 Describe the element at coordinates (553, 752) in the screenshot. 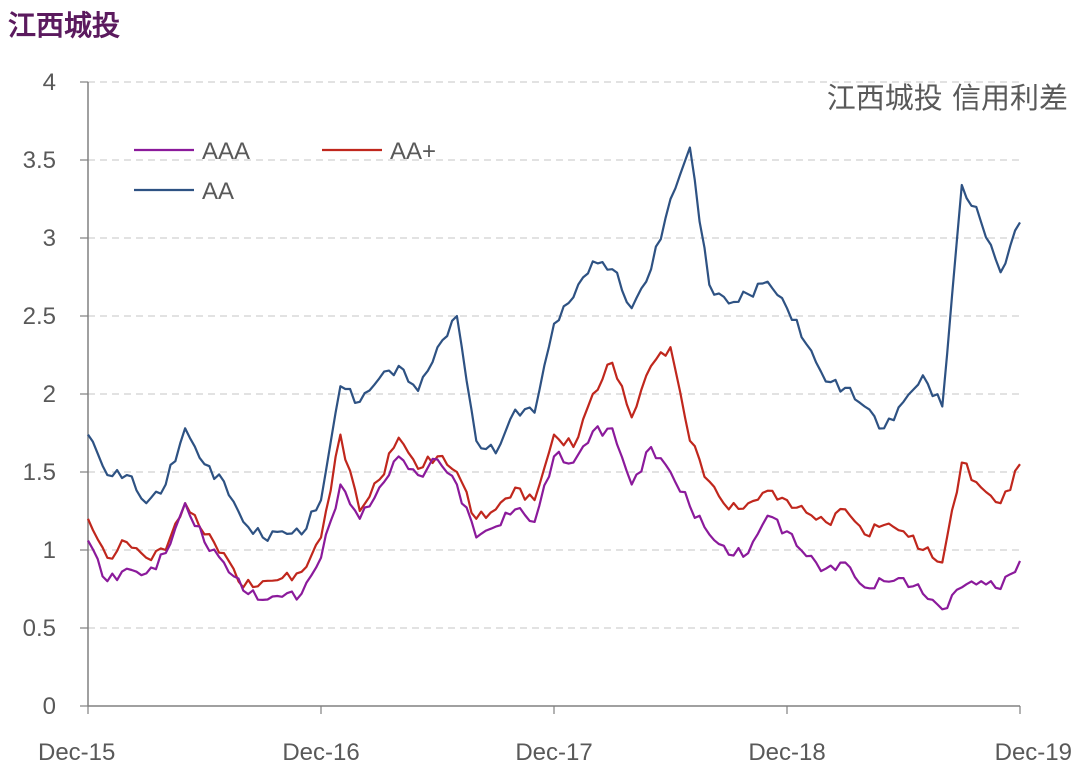

I see `x-tick-label: Dec-17` at that location.